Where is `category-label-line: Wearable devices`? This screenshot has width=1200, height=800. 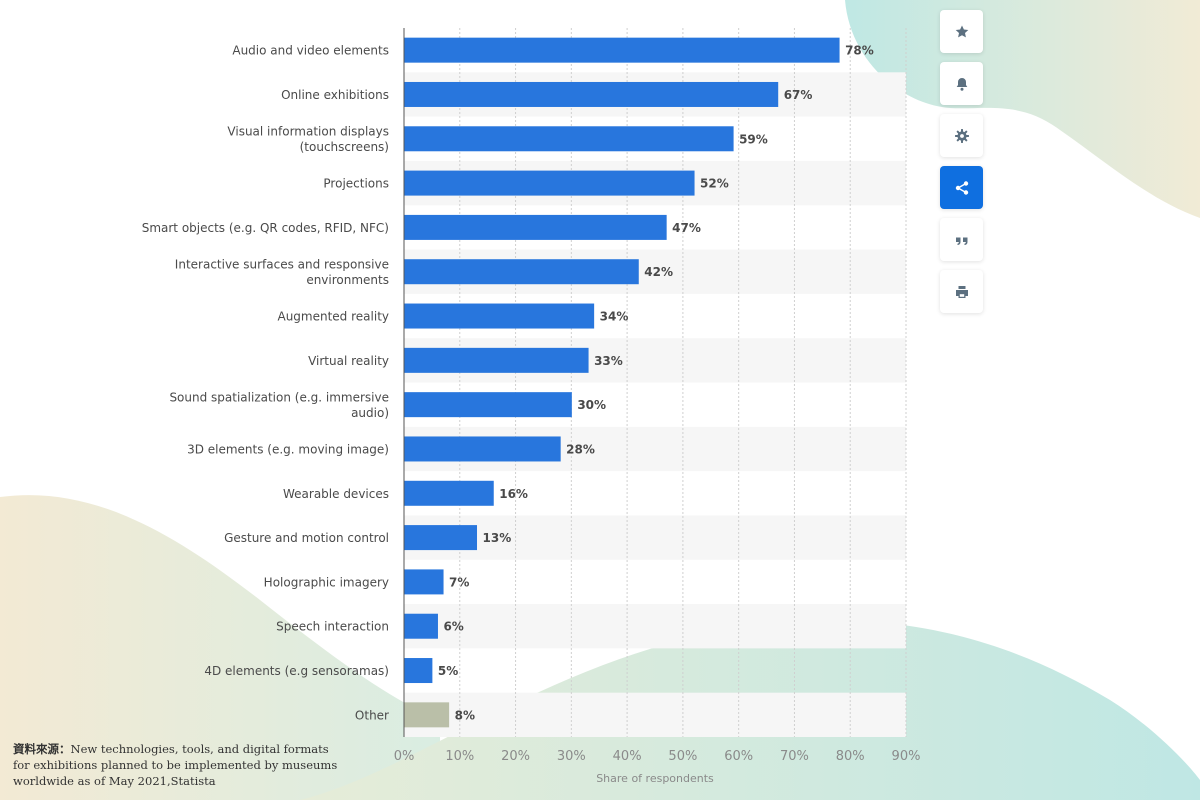 category-label-line: Wearable devices is located at coordinates (336, 494).